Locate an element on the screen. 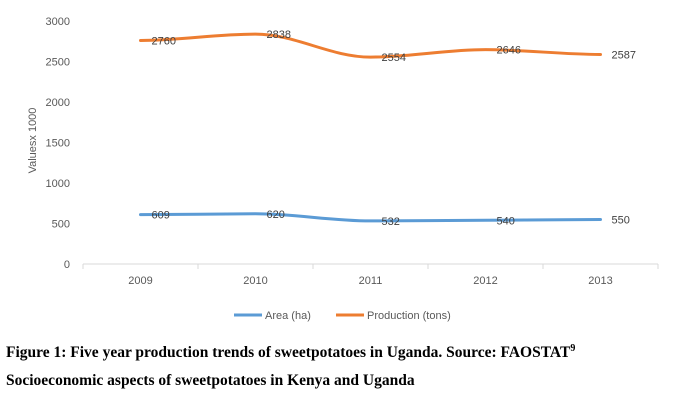 The height and width of the screenshot is (400, 683). x-tick-label: 2010 is located at coordinates (255, 281).